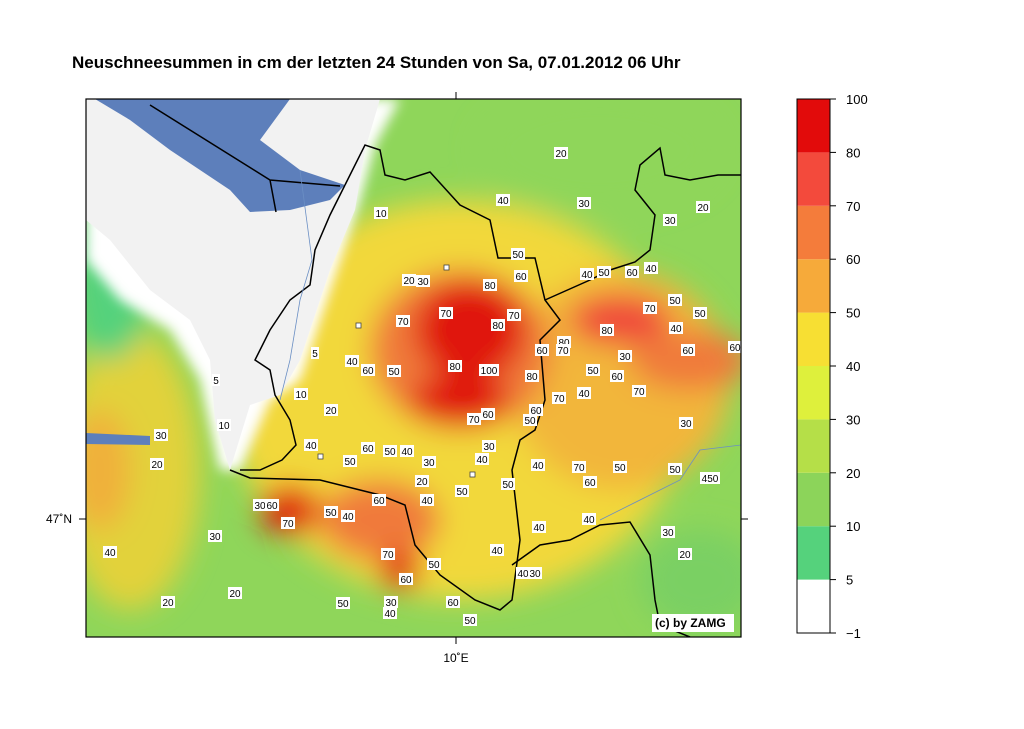 This screenshot has height=729, width=1024. Describe the element at coordinates (853, 366) in the screenshot. I see `colorbar-tick-label: 40` at that location.